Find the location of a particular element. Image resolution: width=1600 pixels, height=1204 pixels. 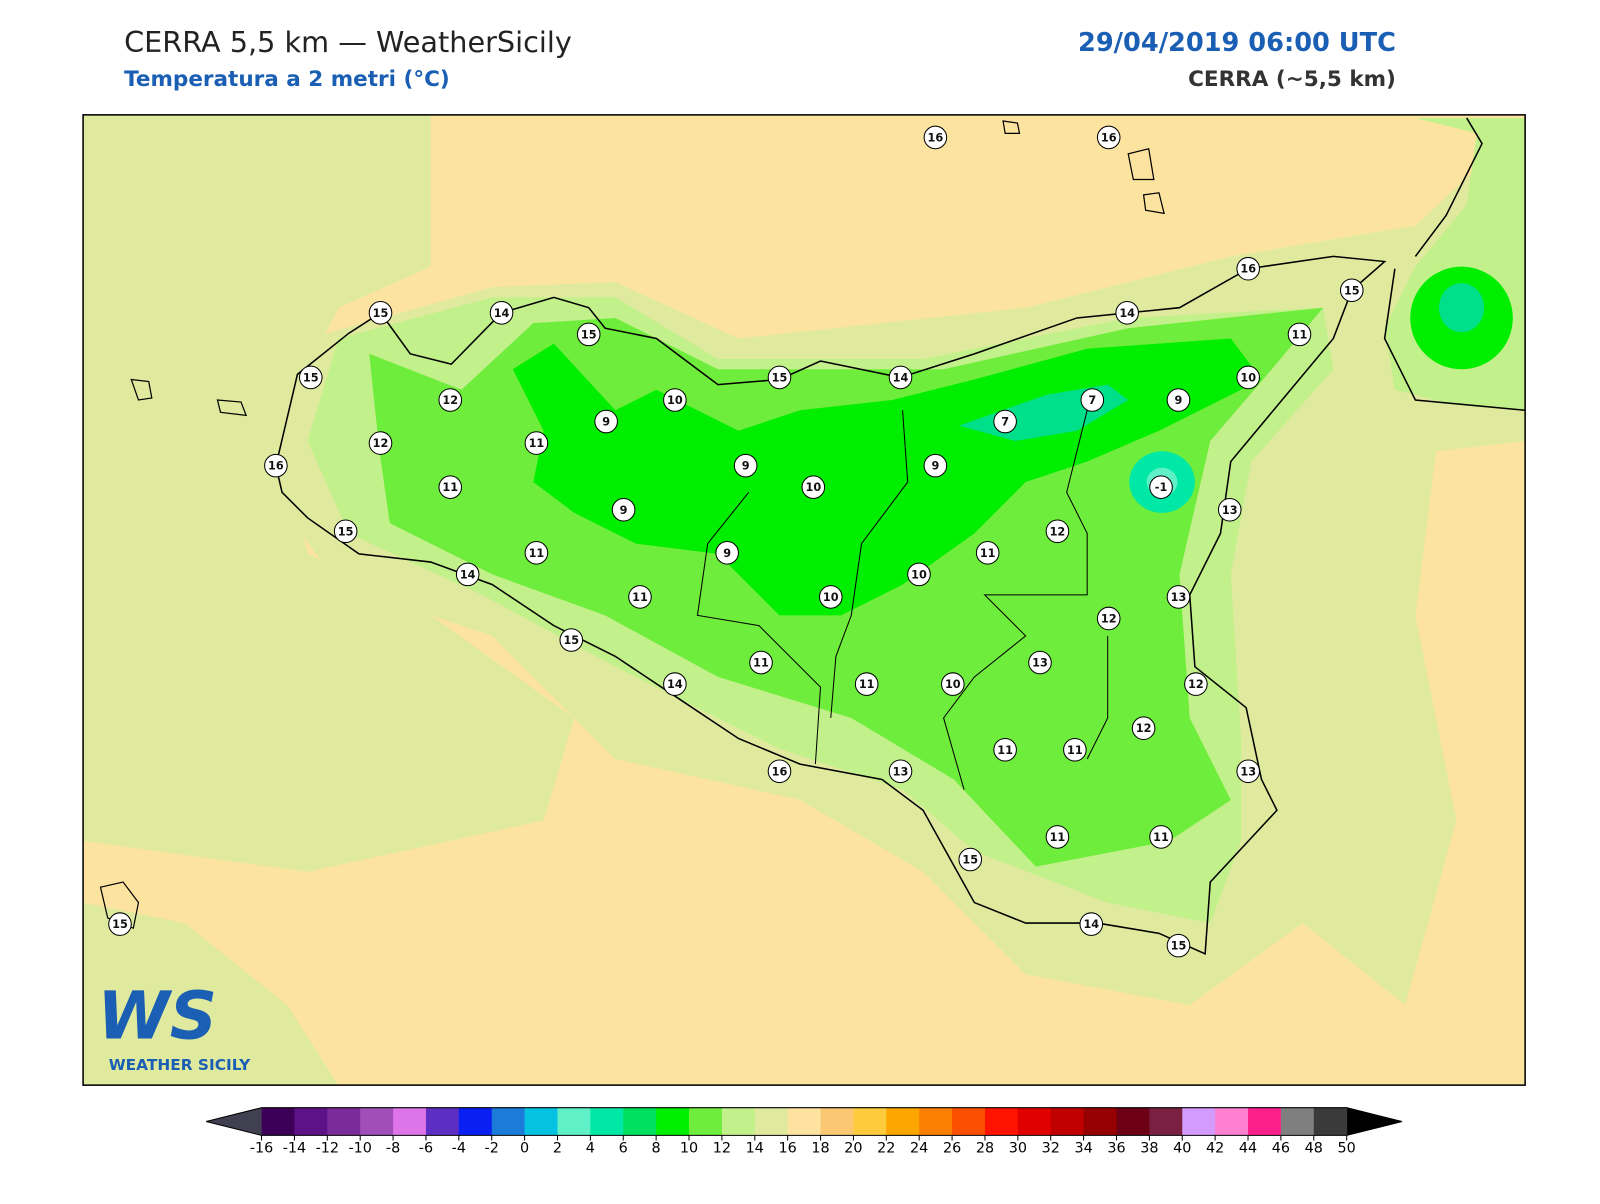

station-value: 9 is located at coordinates (727, 553).